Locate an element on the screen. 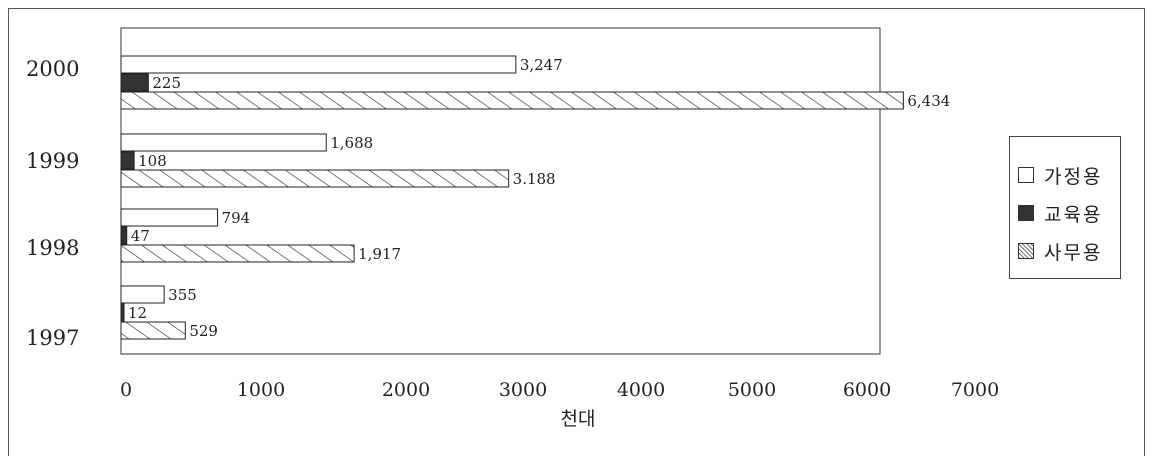  data-label-office-2000: 6,434 is located at coordinates (928, 101).